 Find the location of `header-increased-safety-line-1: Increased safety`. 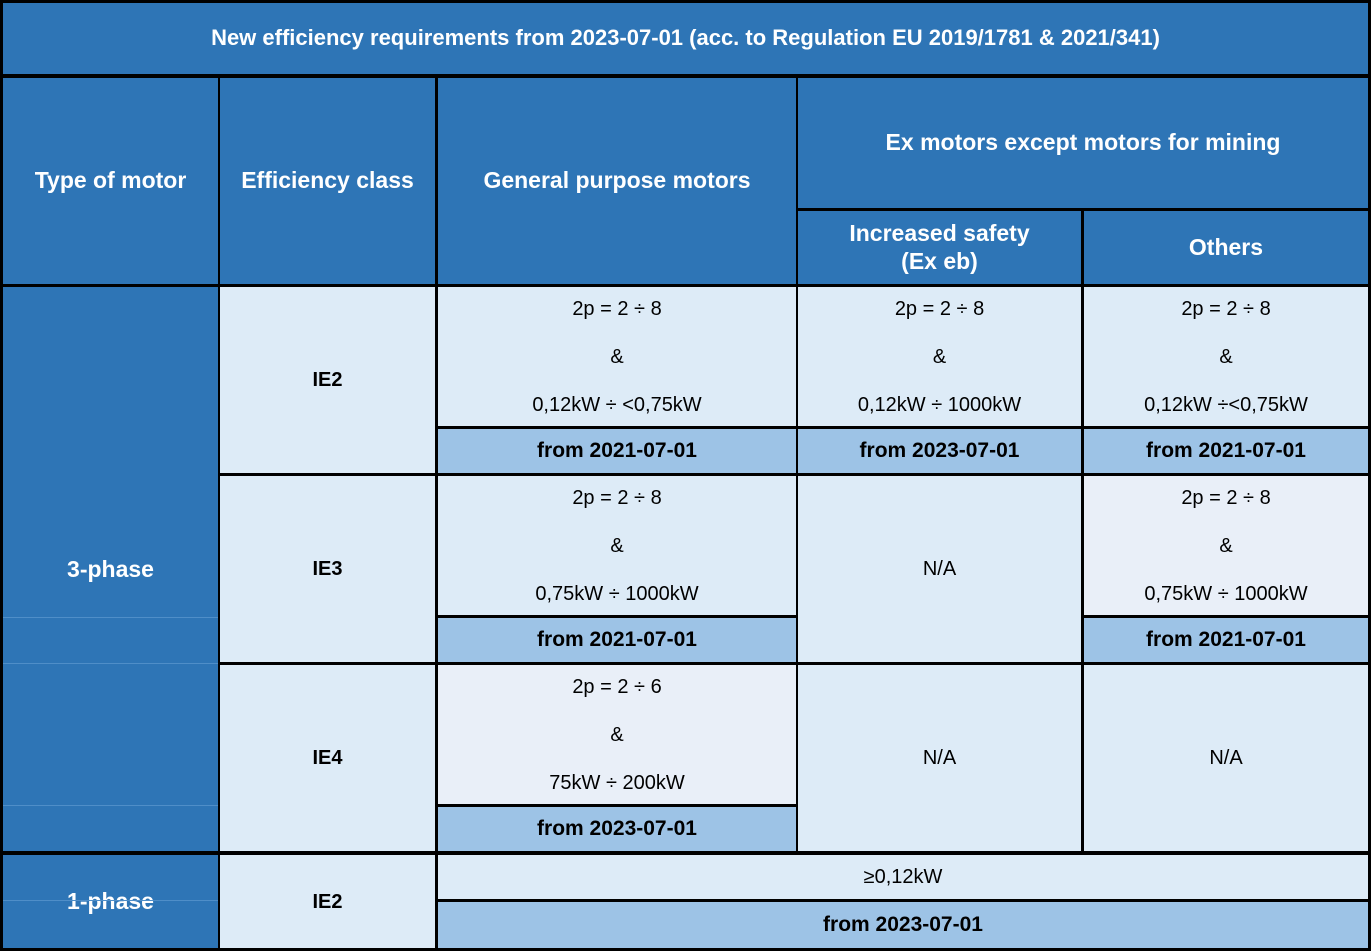

header-increased-safety-line-1: Increased safety is located at coordinates (939, 232).